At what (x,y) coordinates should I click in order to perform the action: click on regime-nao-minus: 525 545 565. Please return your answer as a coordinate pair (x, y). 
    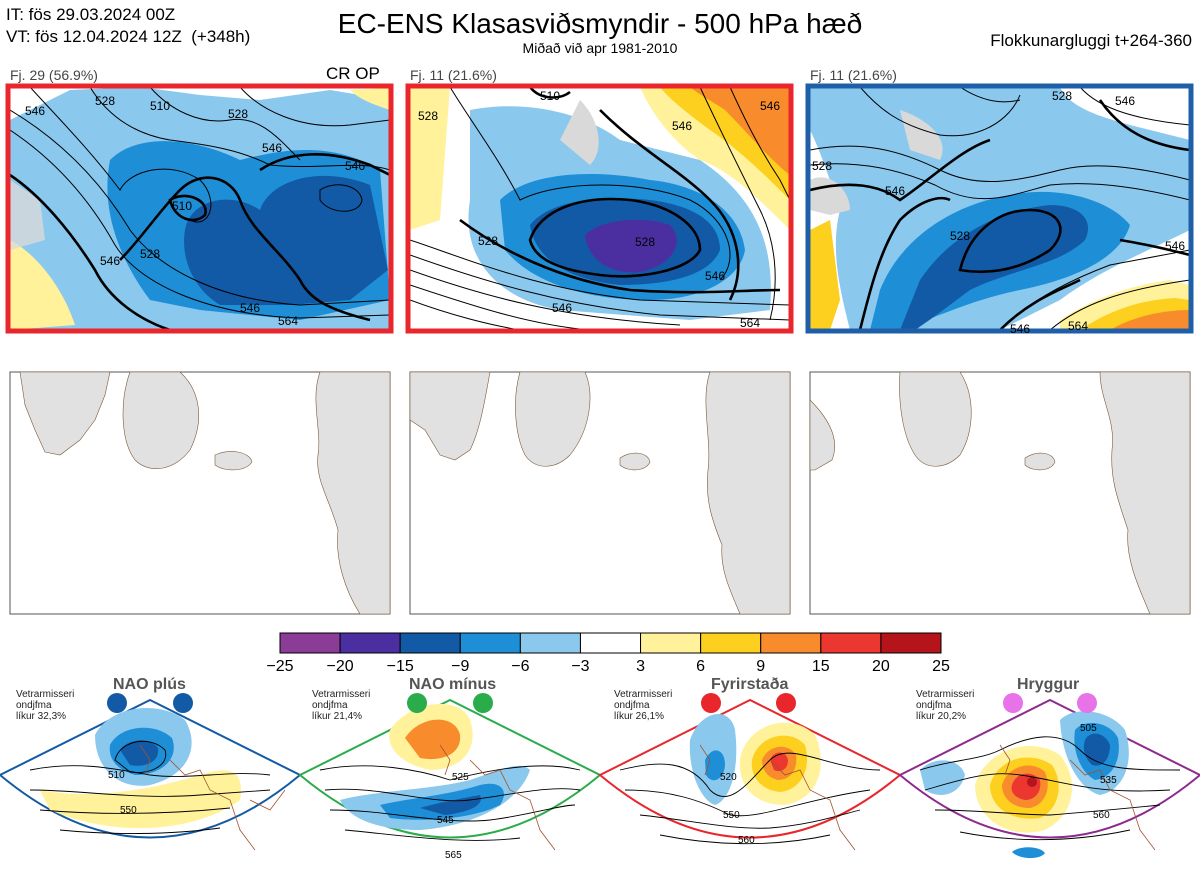
    Looking at the image, I should click on (450, 777).